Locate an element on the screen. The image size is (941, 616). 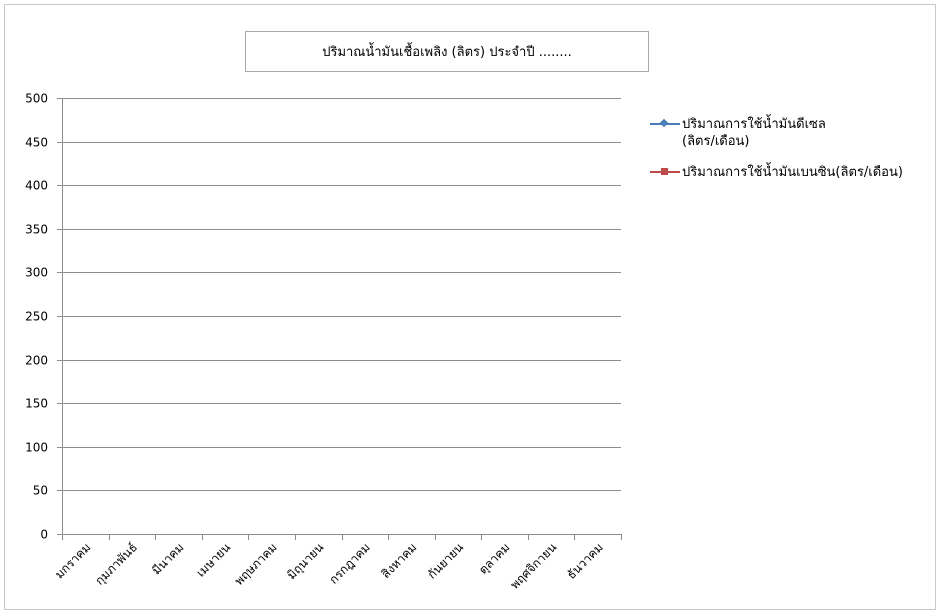
y-tick-label: 150 is located at coordinates (36, 404).